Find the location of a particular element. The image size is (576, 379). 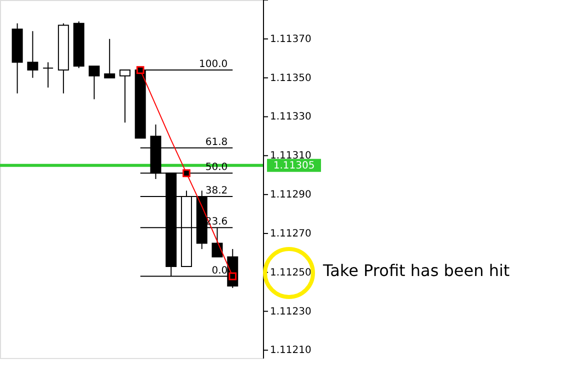

y-tick-label: 1.11270 is located at coordinates (291, 234).